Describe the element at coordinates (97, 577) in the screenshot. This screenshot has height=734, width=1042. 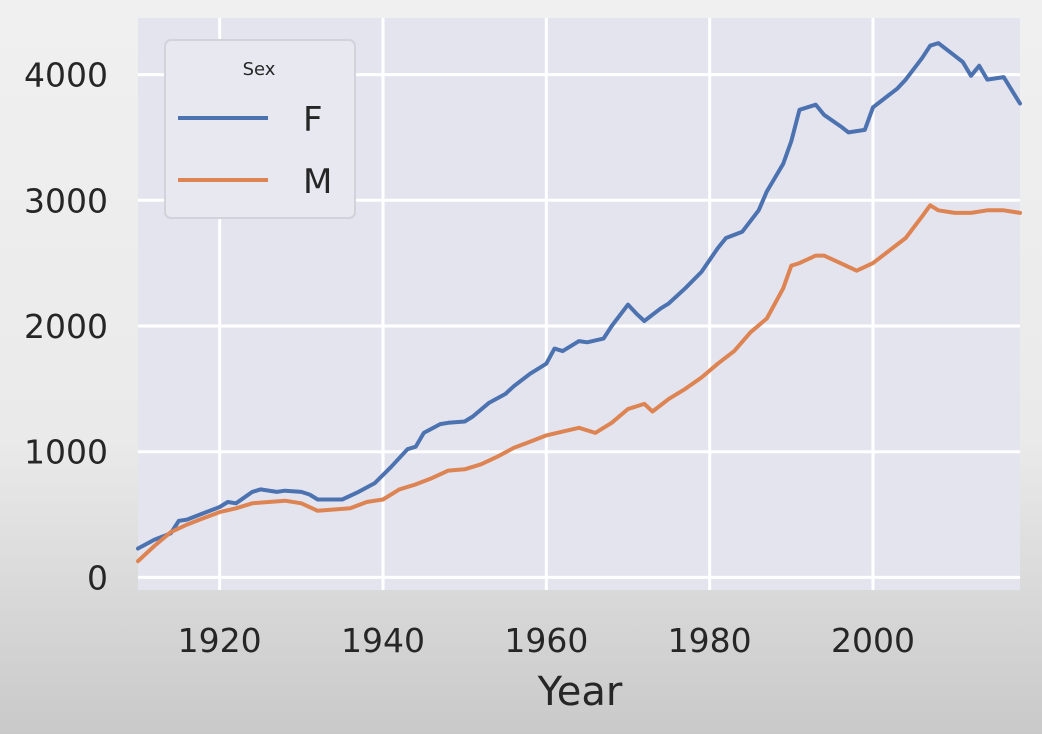
I see `y-tick-label-0: 0` at that location.